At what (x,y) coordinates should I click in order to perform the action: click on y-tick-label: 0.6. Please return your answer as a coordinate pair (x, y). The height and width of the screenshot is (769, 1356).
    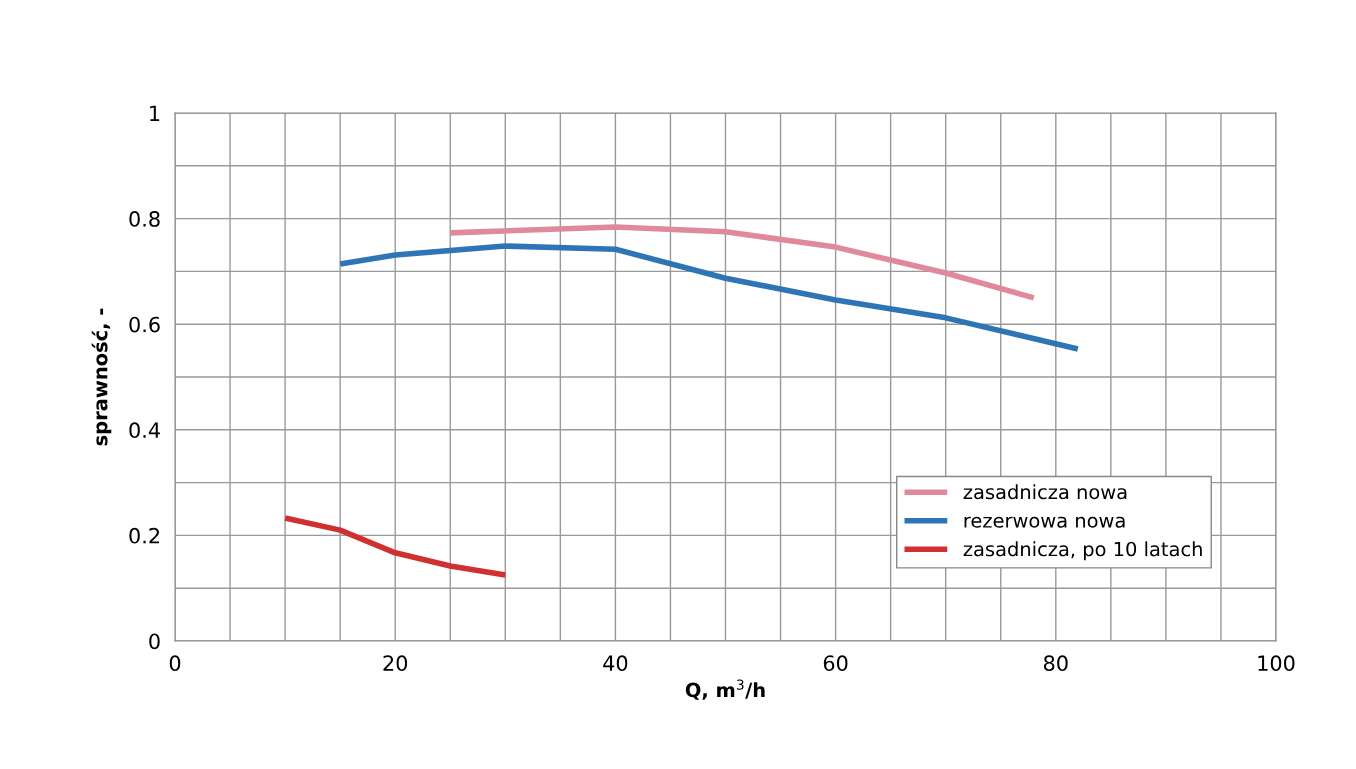
    Looking at the image, I should click on (144, 324).